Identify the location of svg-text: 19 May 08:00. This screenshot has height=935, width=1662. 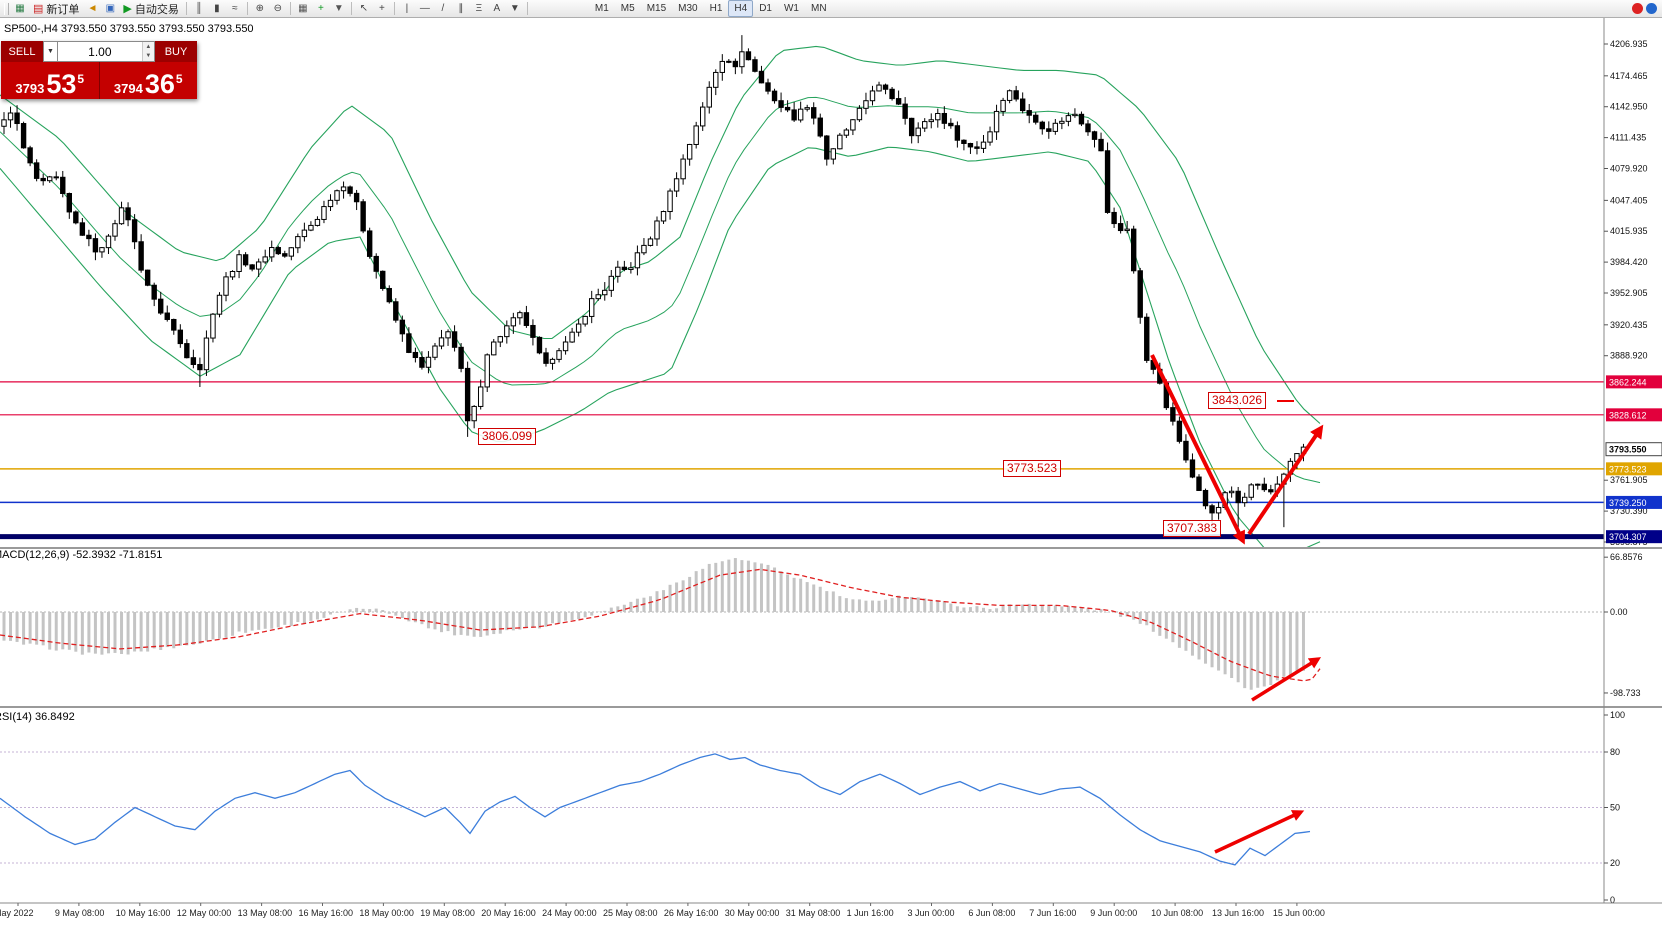
(447, 913).